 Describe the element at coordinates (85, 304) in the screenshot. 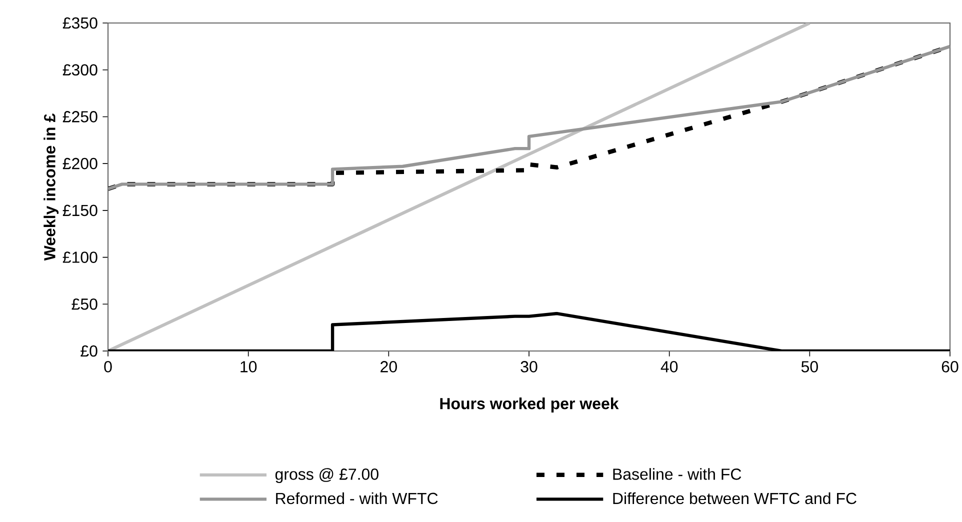

I see `y-tick-label: £50` at that location.